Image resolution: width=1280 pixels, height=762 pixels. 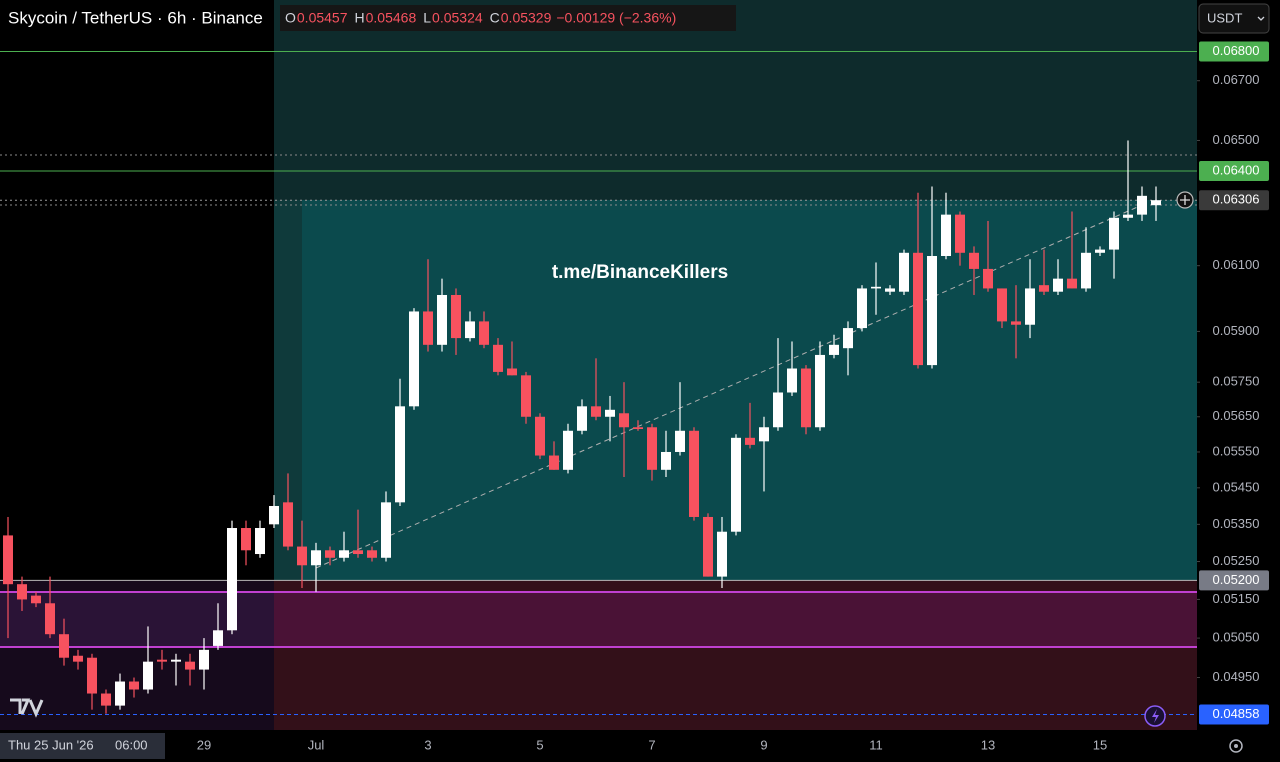 What do you see at coordinates (526, 18) in the screenshot?
I see `legend-value: 0.05329` at bounding box center [526, 18].